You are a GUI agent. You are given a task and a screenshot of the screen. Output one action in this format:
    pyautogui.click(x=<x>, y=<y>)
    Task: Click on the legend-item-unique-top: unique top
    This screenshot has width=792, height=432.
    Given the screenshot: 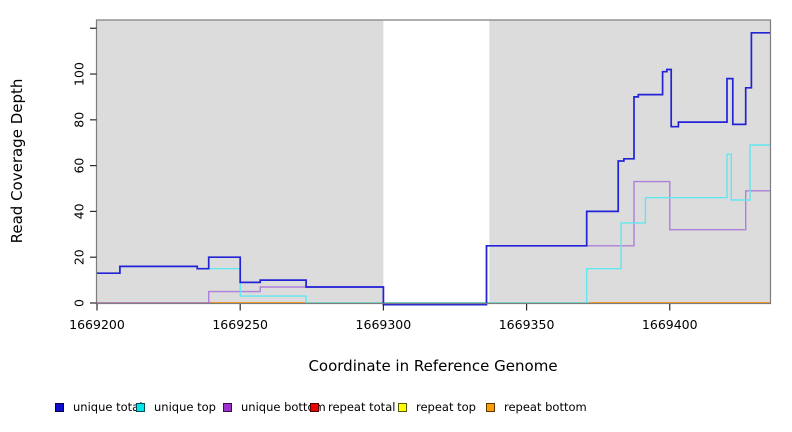 What is the action you would take?
    pyautogui.click(x=176, y=407)
    